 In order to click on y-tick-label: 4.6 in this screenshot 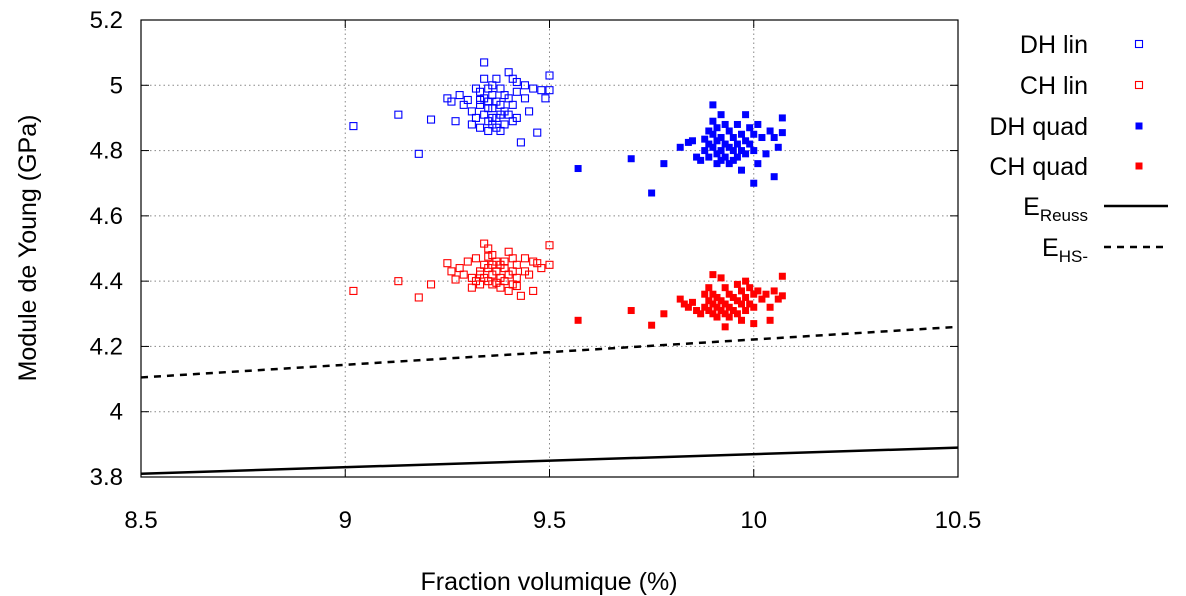, I will do `click(106, 216)`.